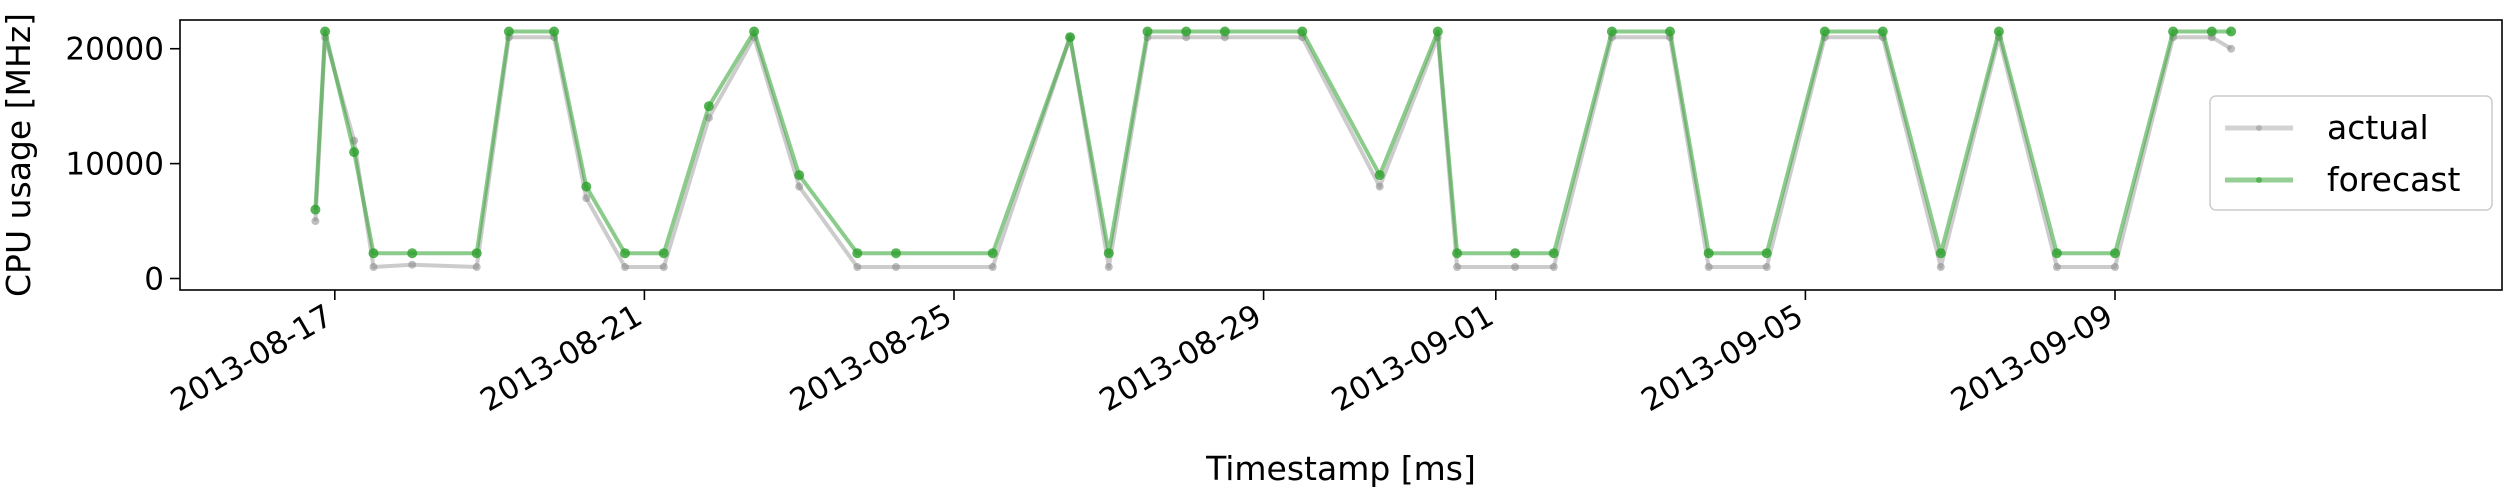  I want to click on x-tick-label: 2013-08-17, so click(252, 358).